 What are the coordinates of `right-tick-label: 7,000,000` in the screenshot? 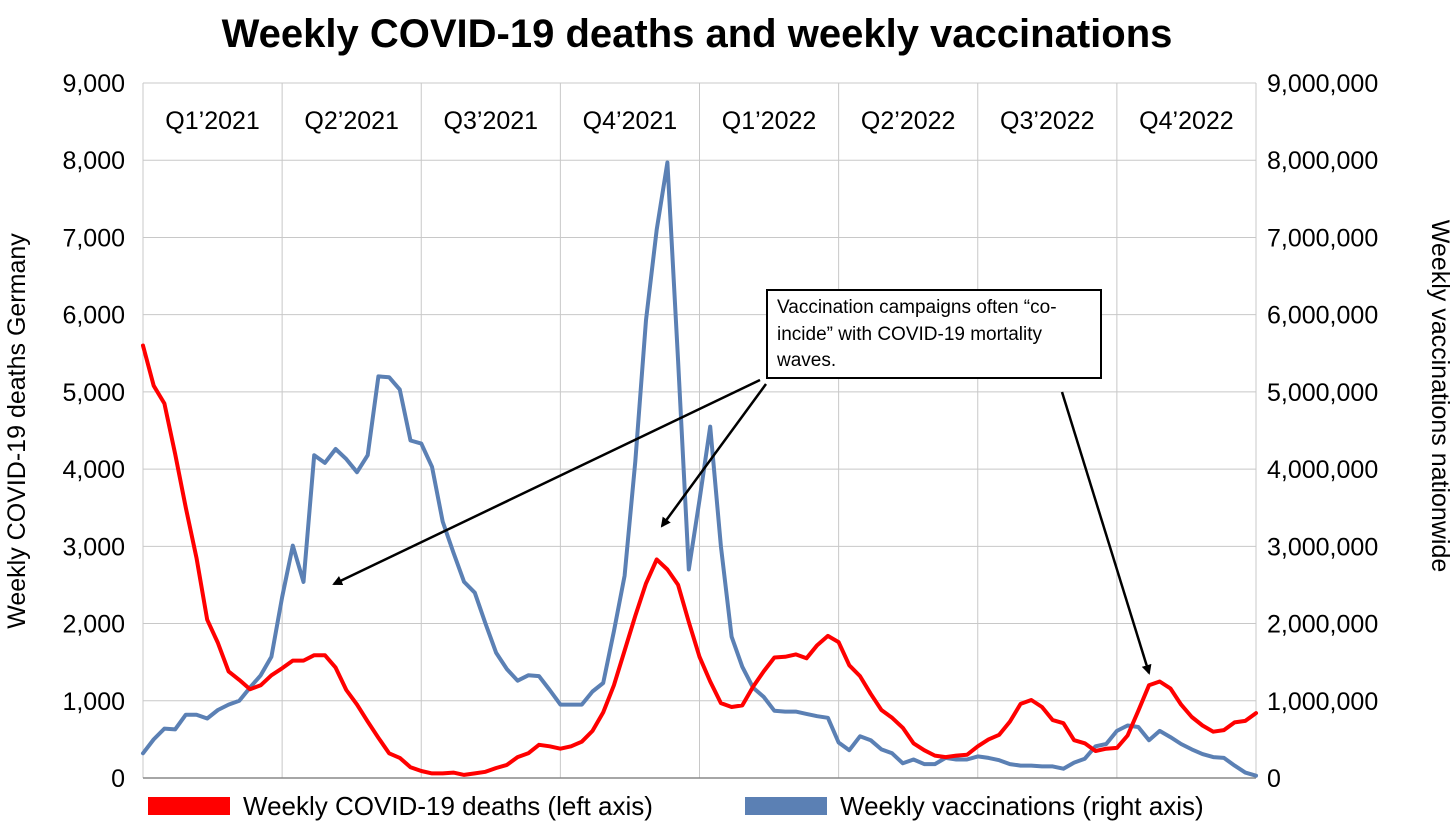 It's located at (1322, 238).